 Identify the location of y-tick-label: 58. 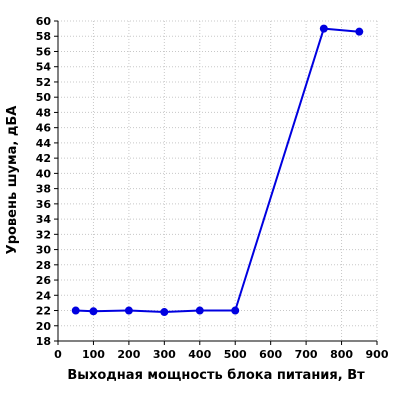
(43, 36).